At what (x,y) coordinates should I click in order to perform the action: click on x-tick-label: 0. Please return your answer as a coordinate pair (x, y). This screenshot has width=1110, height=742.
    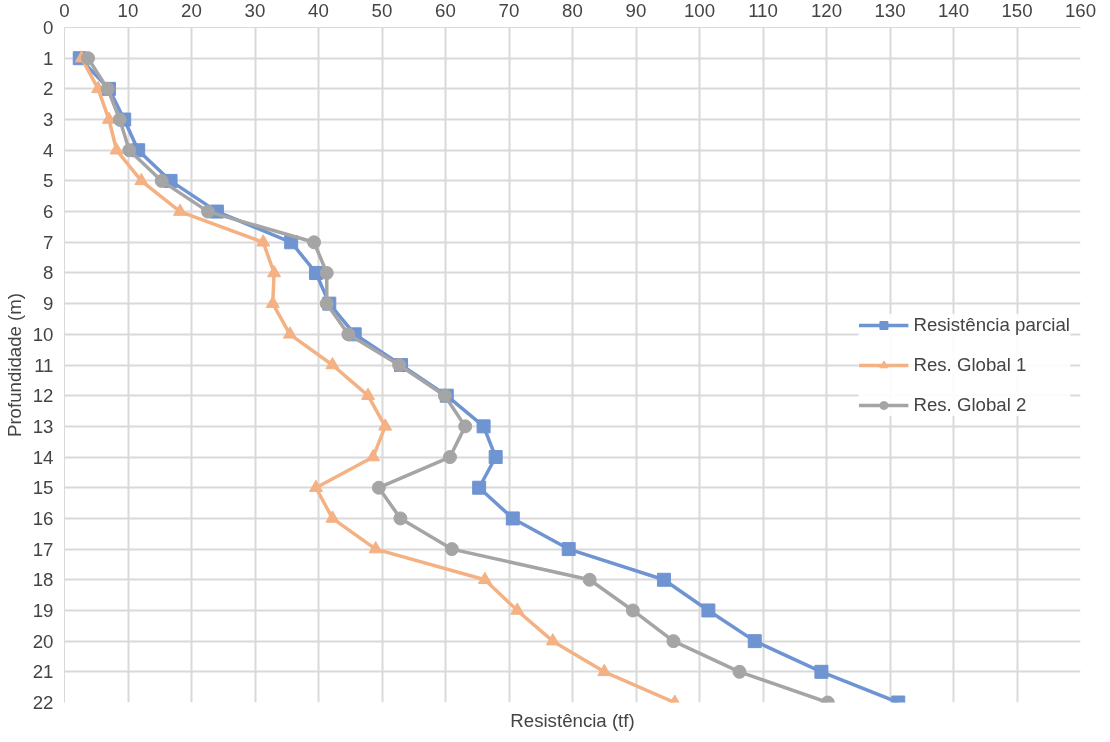
    Looking at the image, I should click on (64, 10).